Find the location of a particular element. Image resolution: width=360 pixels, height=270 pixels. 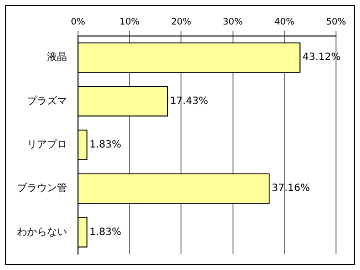

y-tick-label: 液晶 is located at coordinates (57, 57).